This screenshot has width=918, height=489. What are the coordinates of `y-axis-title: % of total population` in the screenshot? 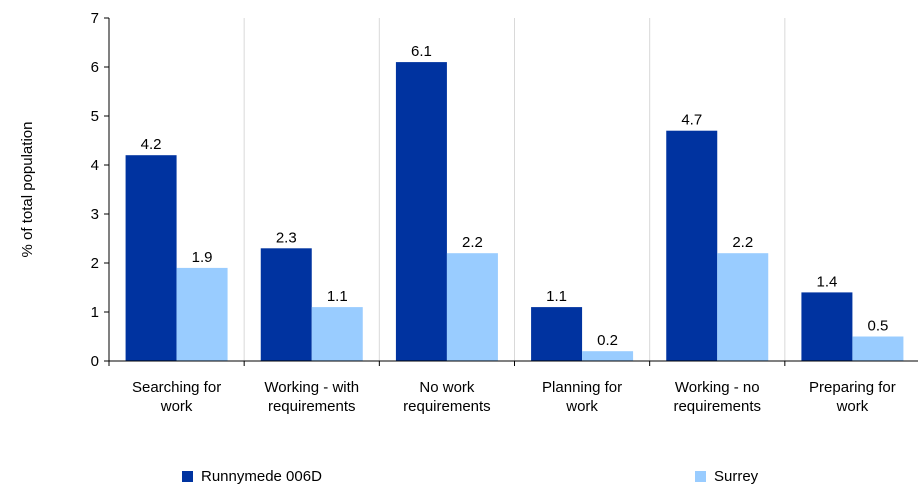 It's located at (27, 190).